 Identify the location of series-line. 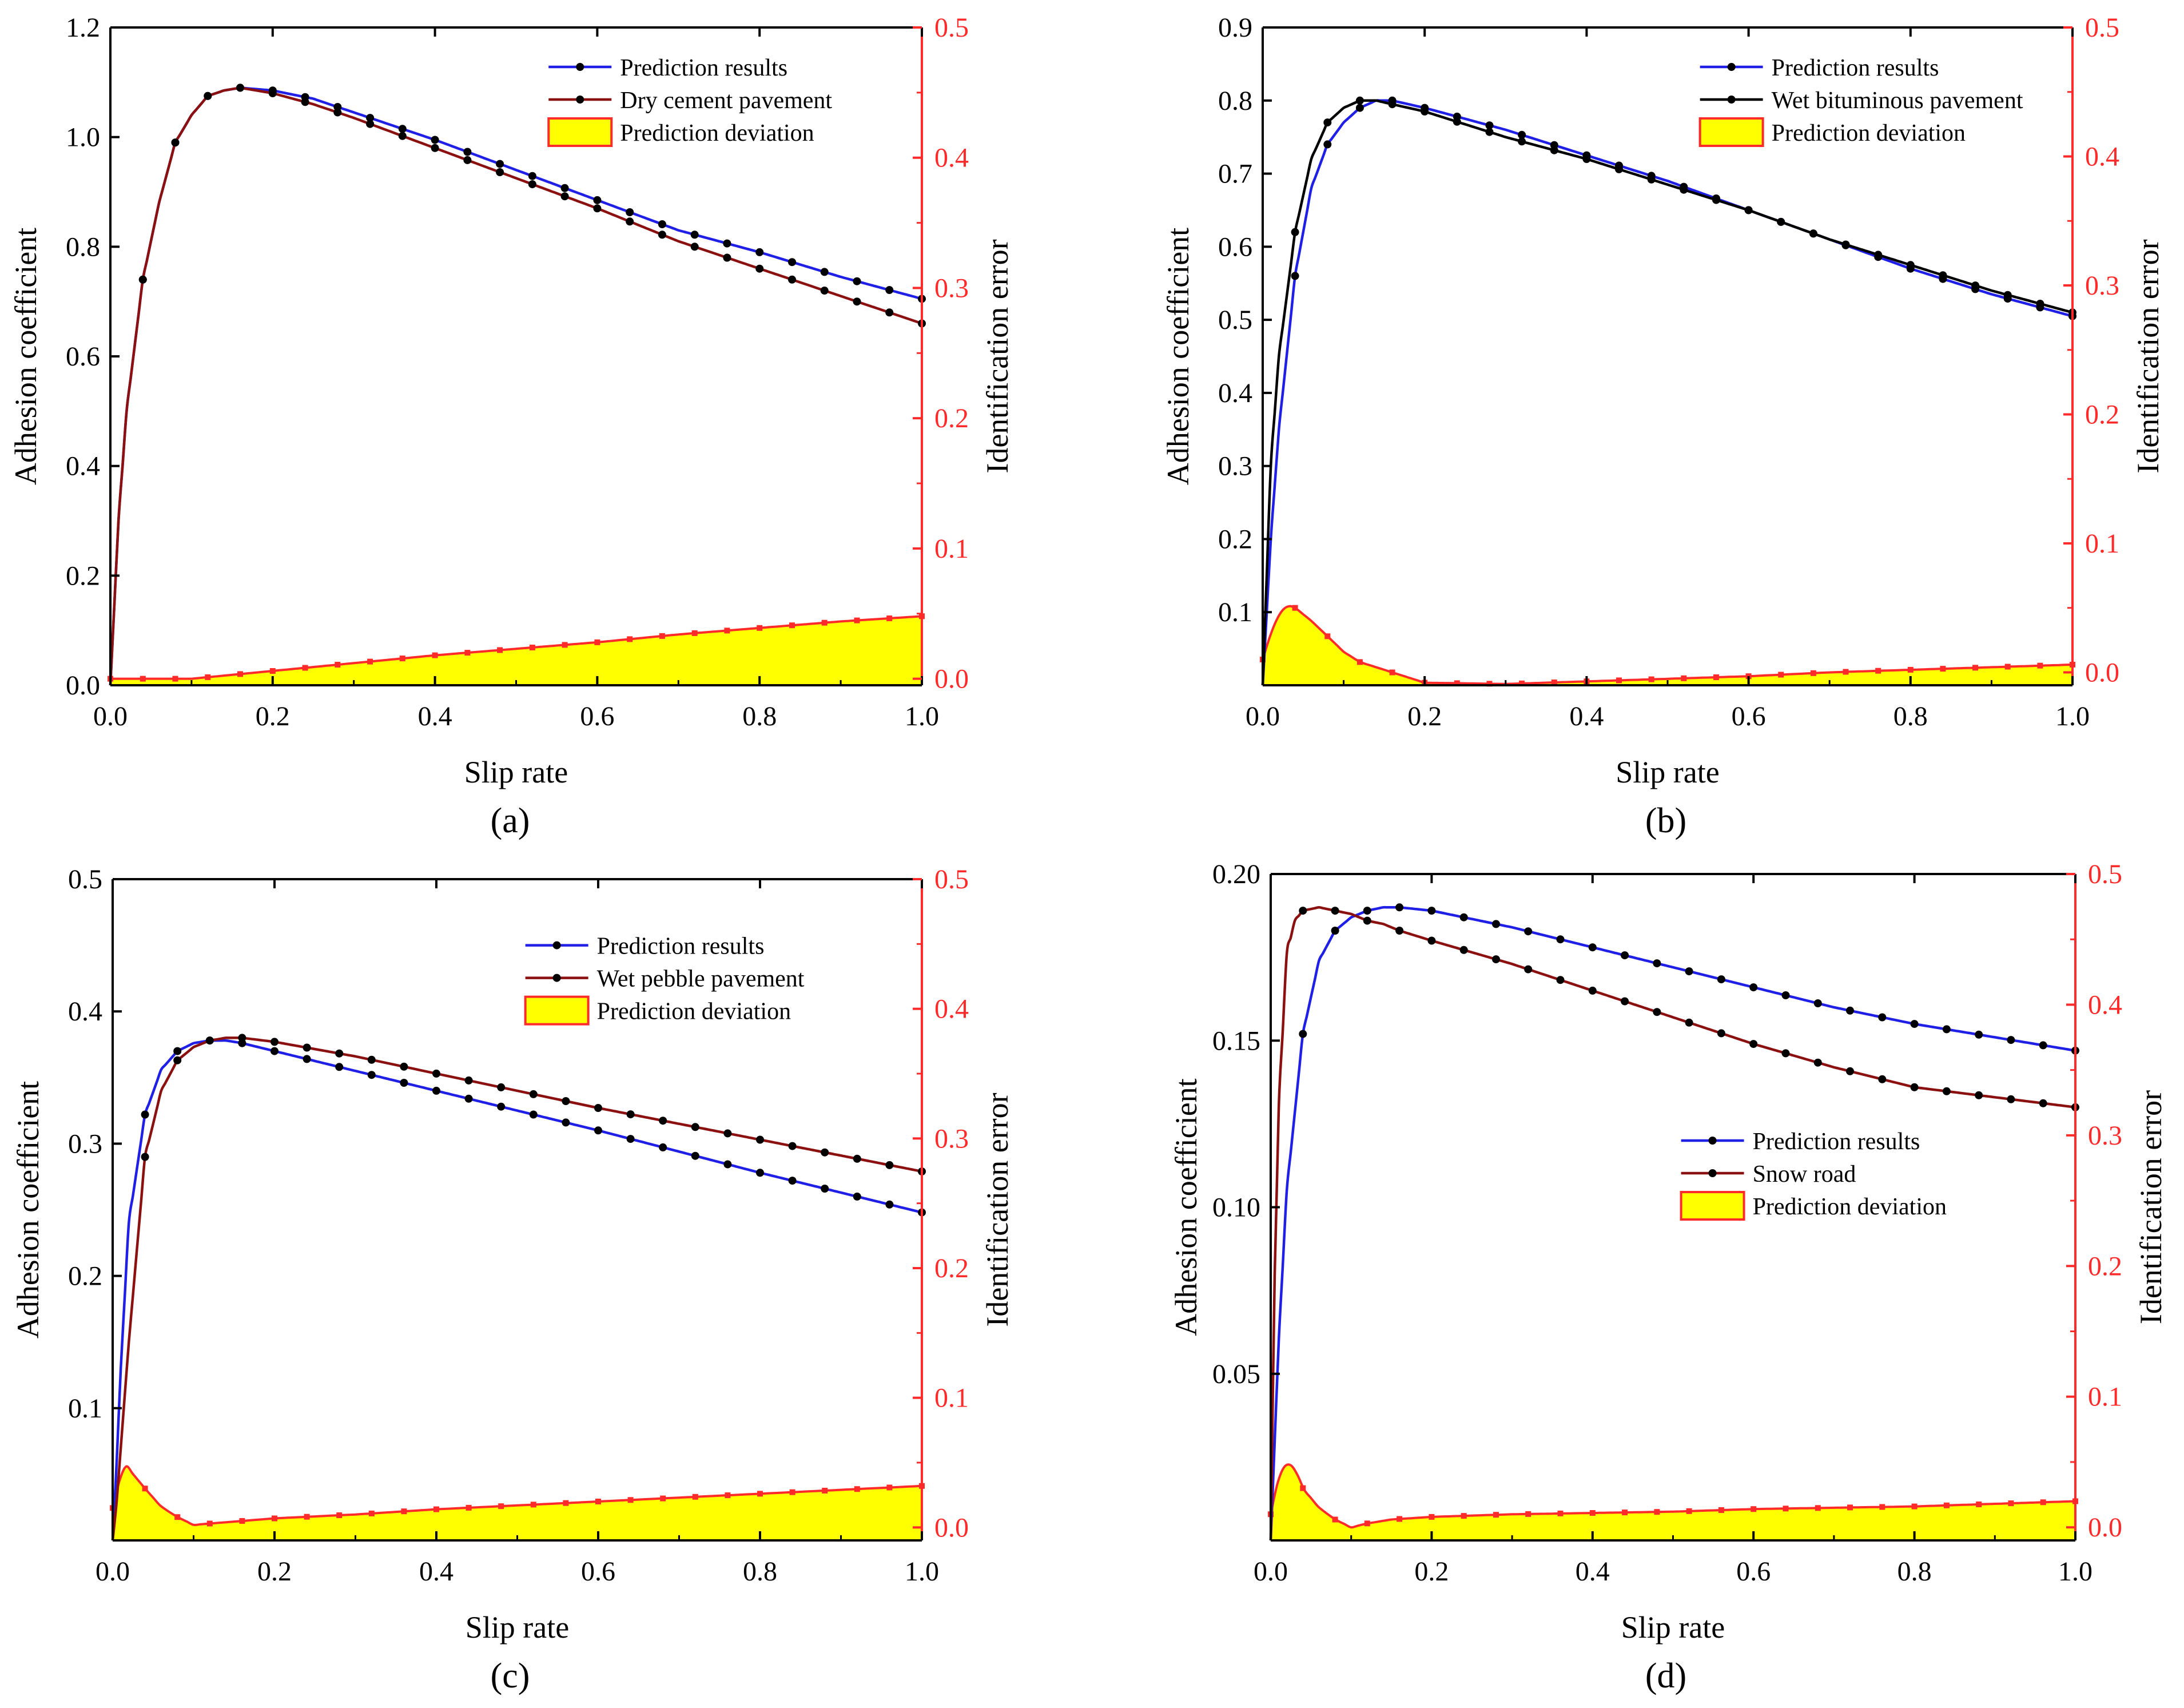
(515, 386).